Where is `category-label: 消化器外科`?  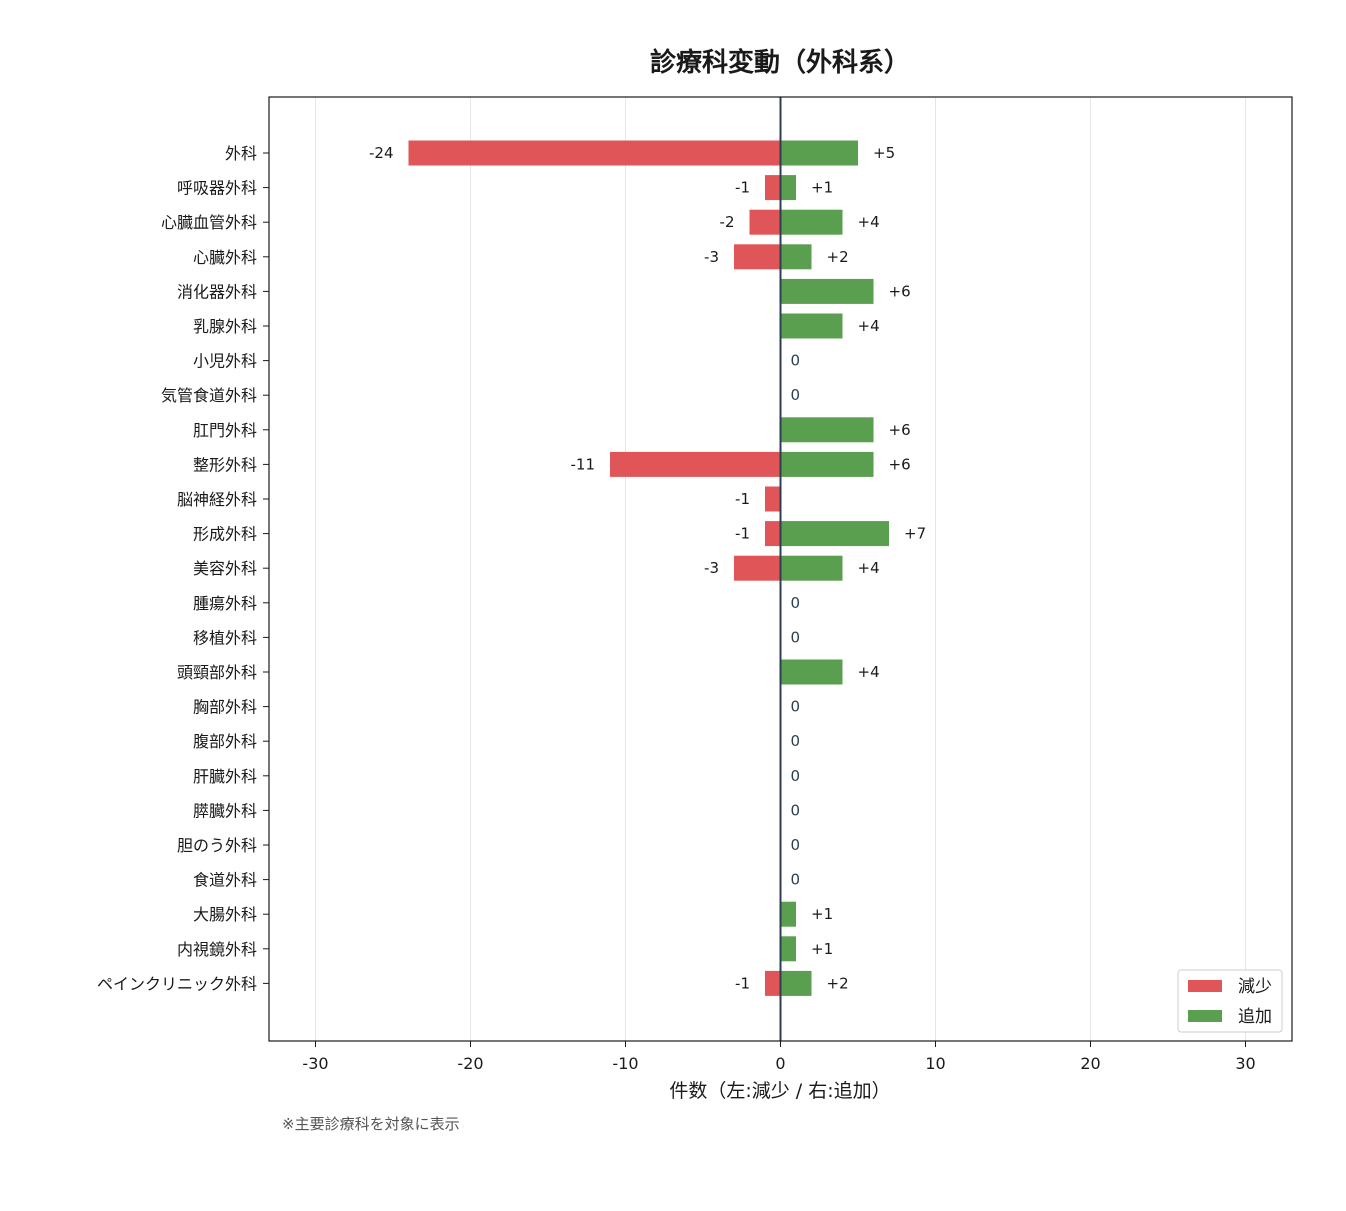 category-label: 消化器外科 is located at coordinates (217, 291).